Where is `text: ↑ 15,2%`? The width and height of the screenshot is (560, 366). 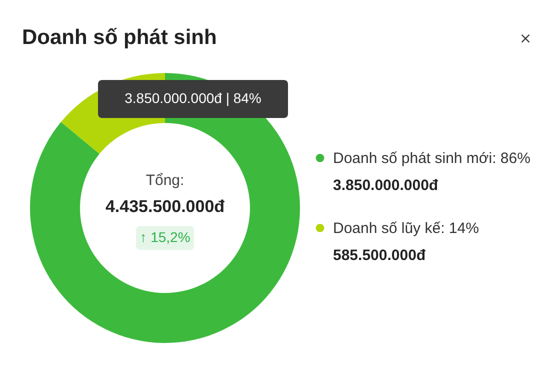 text: ↑ 15,2% is located at coordinates (165, 237).